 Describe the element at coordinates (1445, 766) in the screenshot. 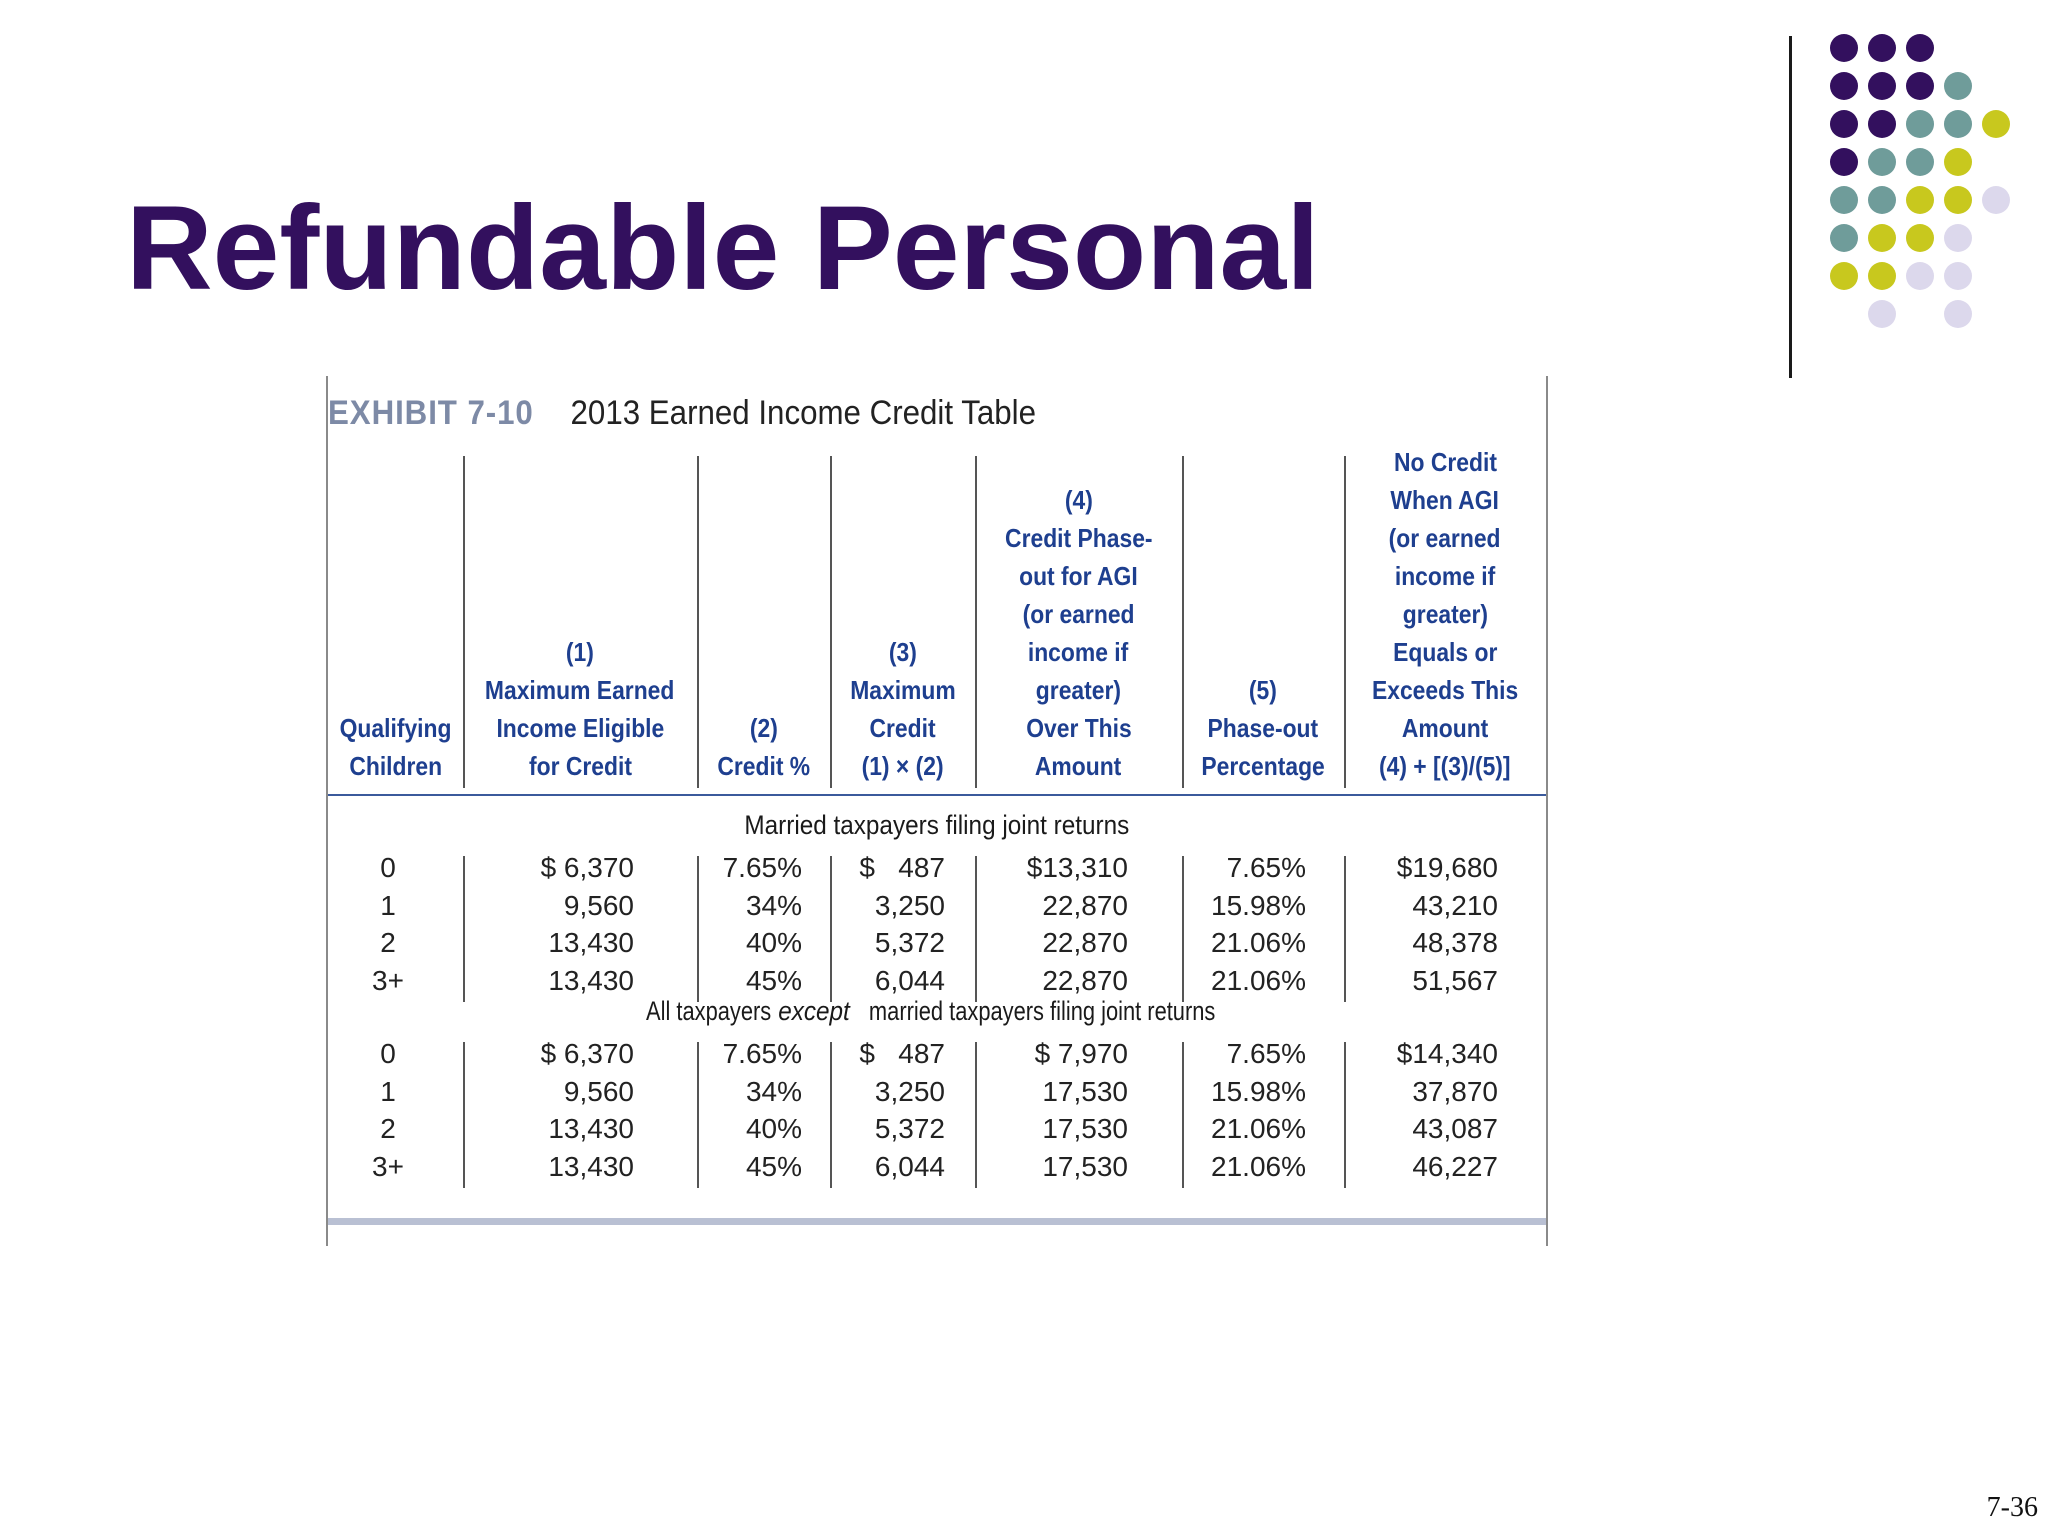

I see `column-header-line: (4) + [(3)/(5)]` at that location.